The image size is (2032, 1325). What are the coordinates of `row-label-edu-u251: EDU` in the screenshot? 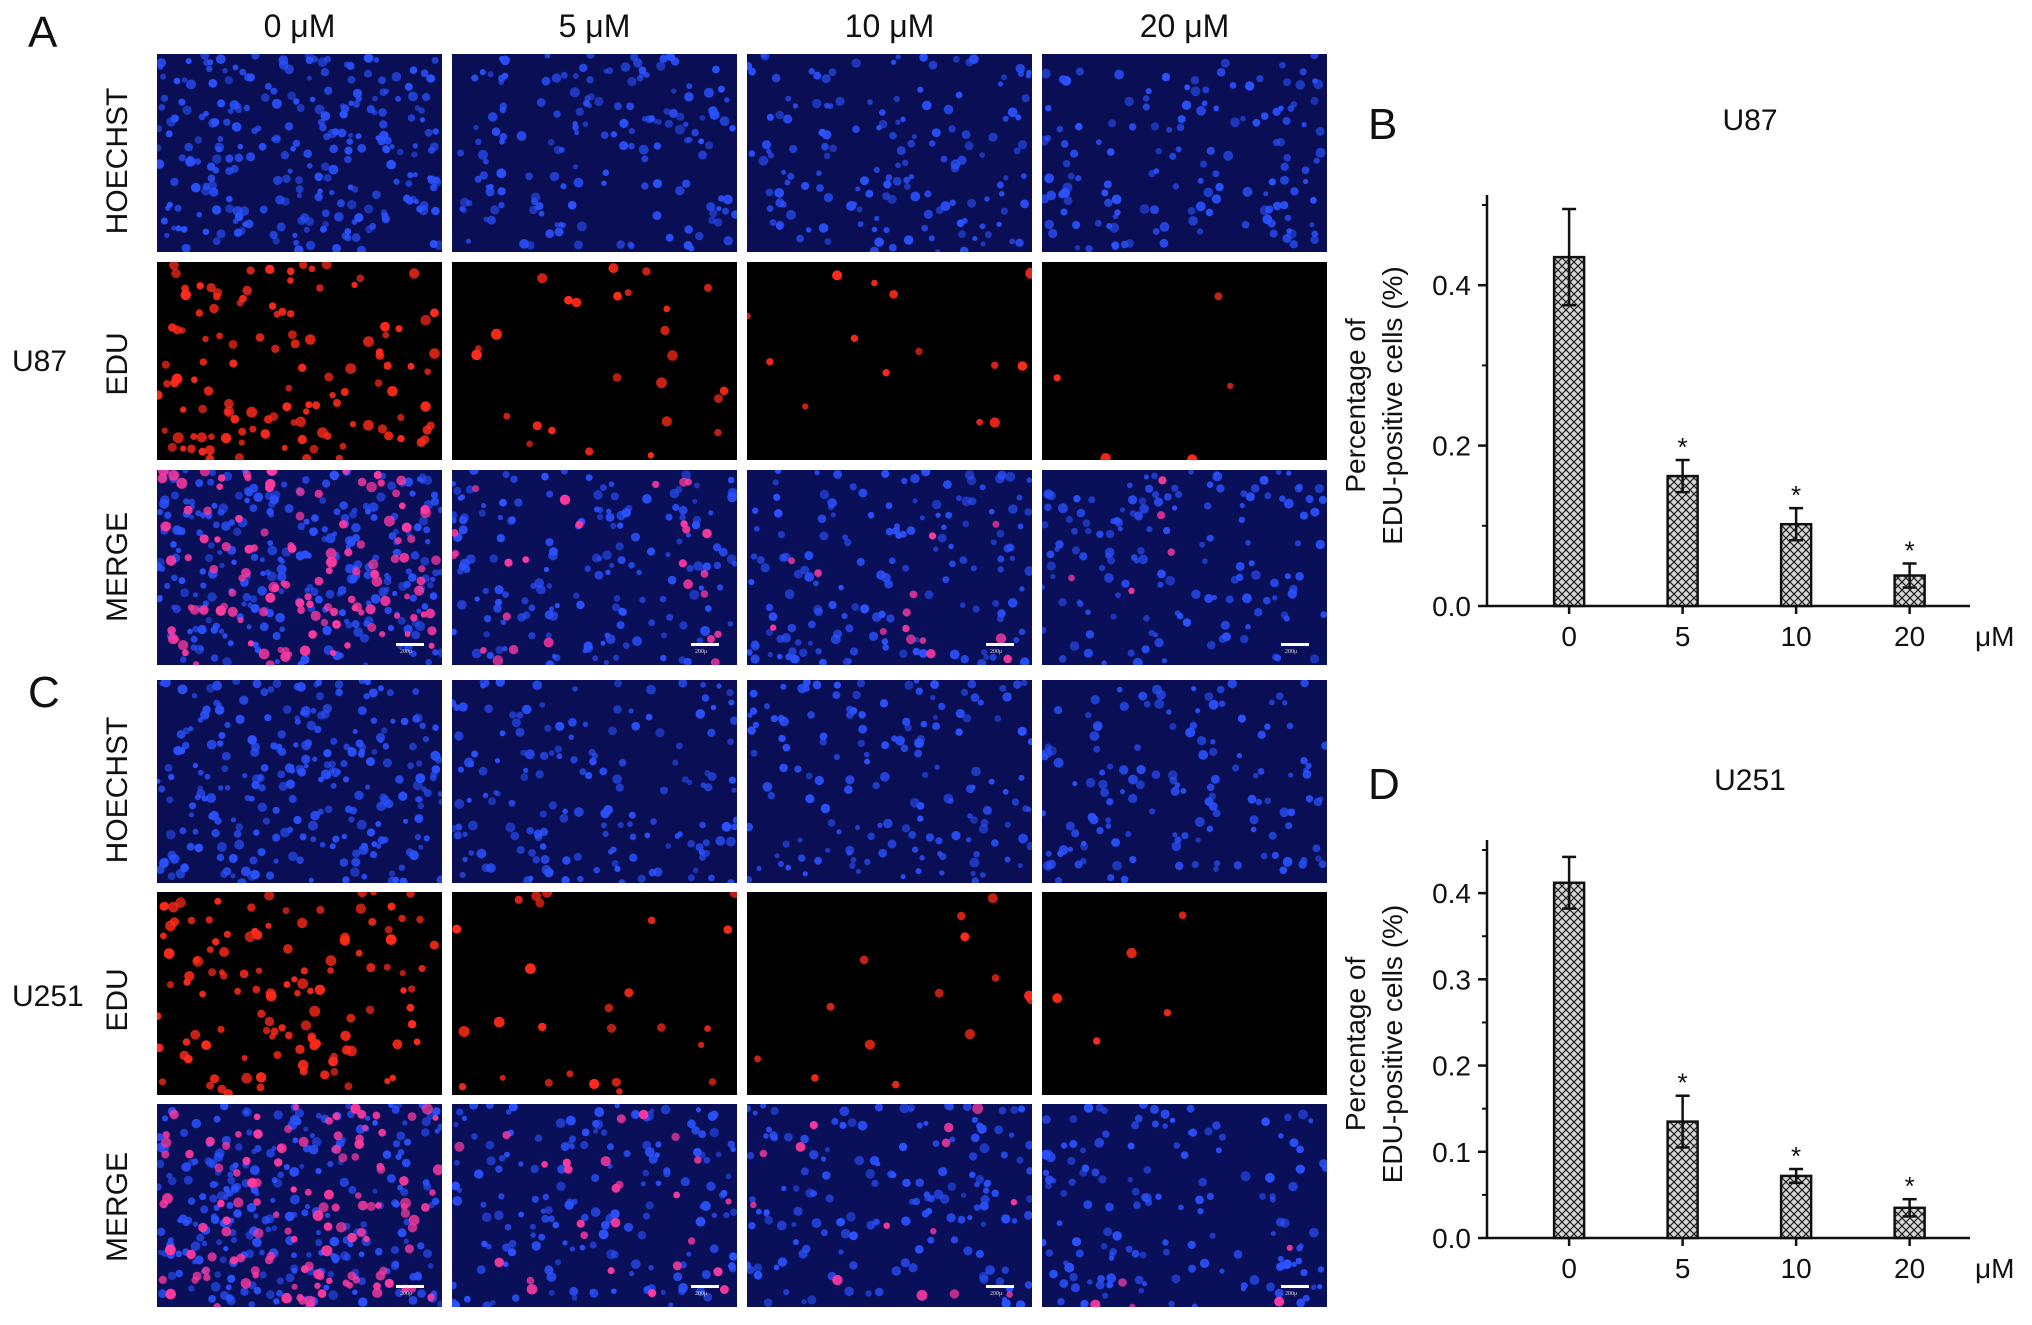 It's located at (117, 1000).